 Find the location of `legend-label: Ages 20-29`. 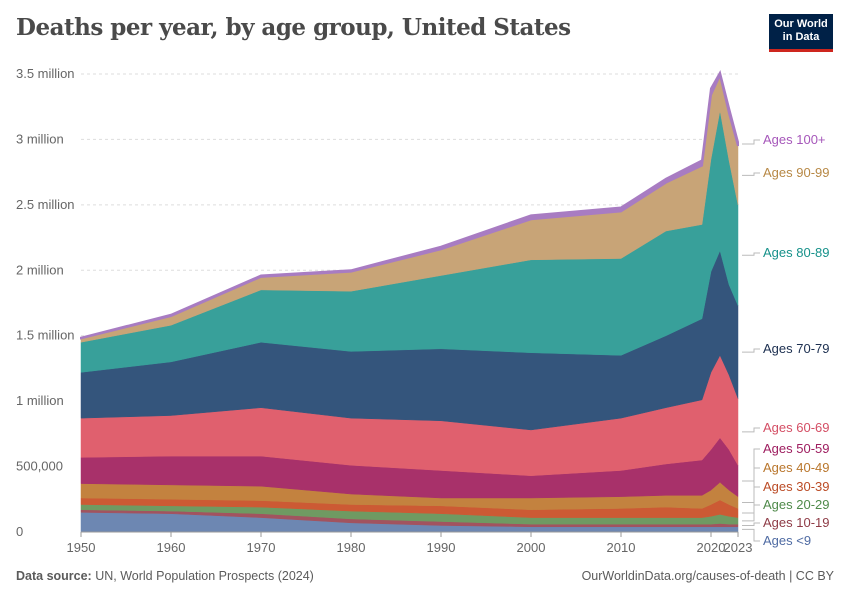

legend-label: Ages 20-29 is located at coordinates (796, 504).